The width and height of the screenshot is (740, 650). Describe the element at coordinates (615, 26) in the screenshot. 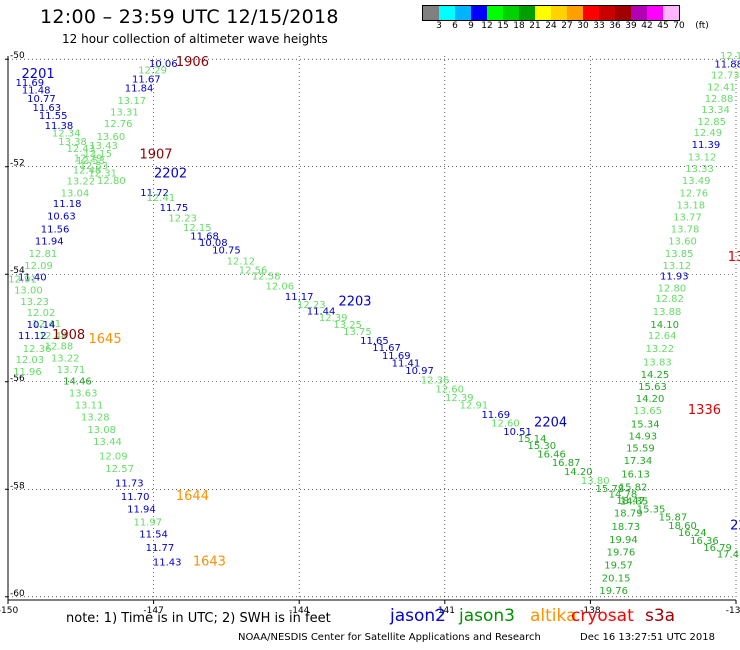

I see `color-scale-tick: 36` at that location.